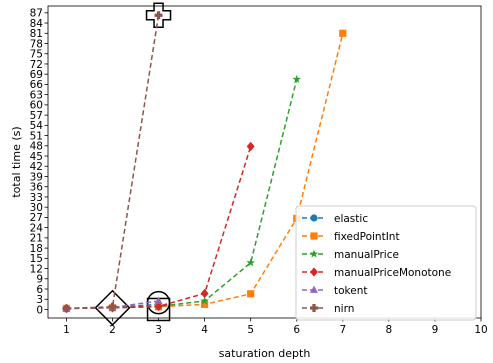  I want to click on y-tick-label: 75, so click(36, 55).